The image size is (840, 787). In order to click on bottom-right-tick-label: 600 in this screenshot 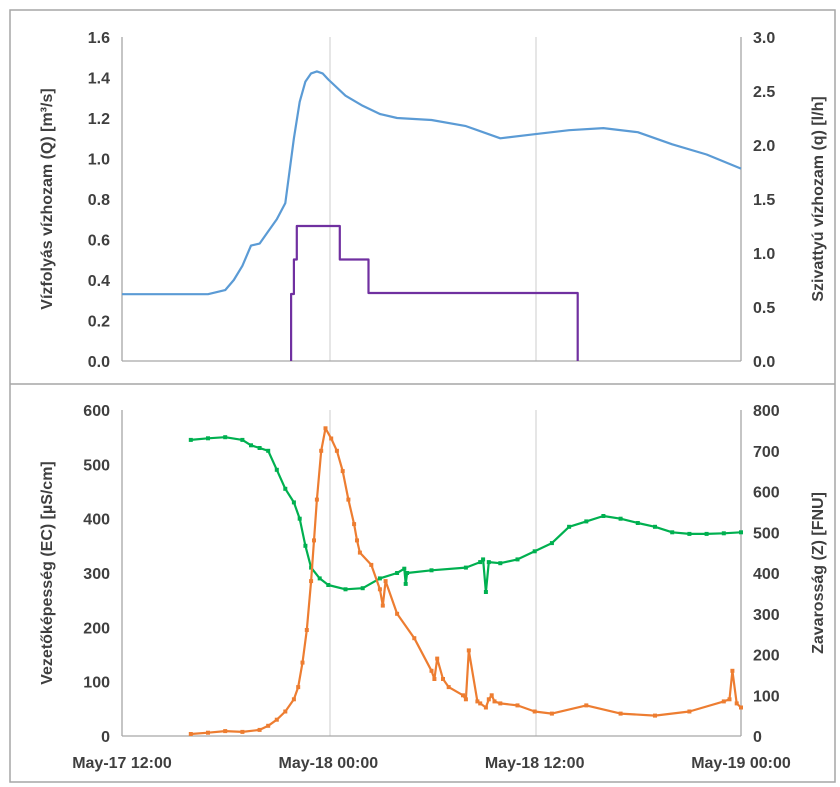, I will do `click(766, 493)`.